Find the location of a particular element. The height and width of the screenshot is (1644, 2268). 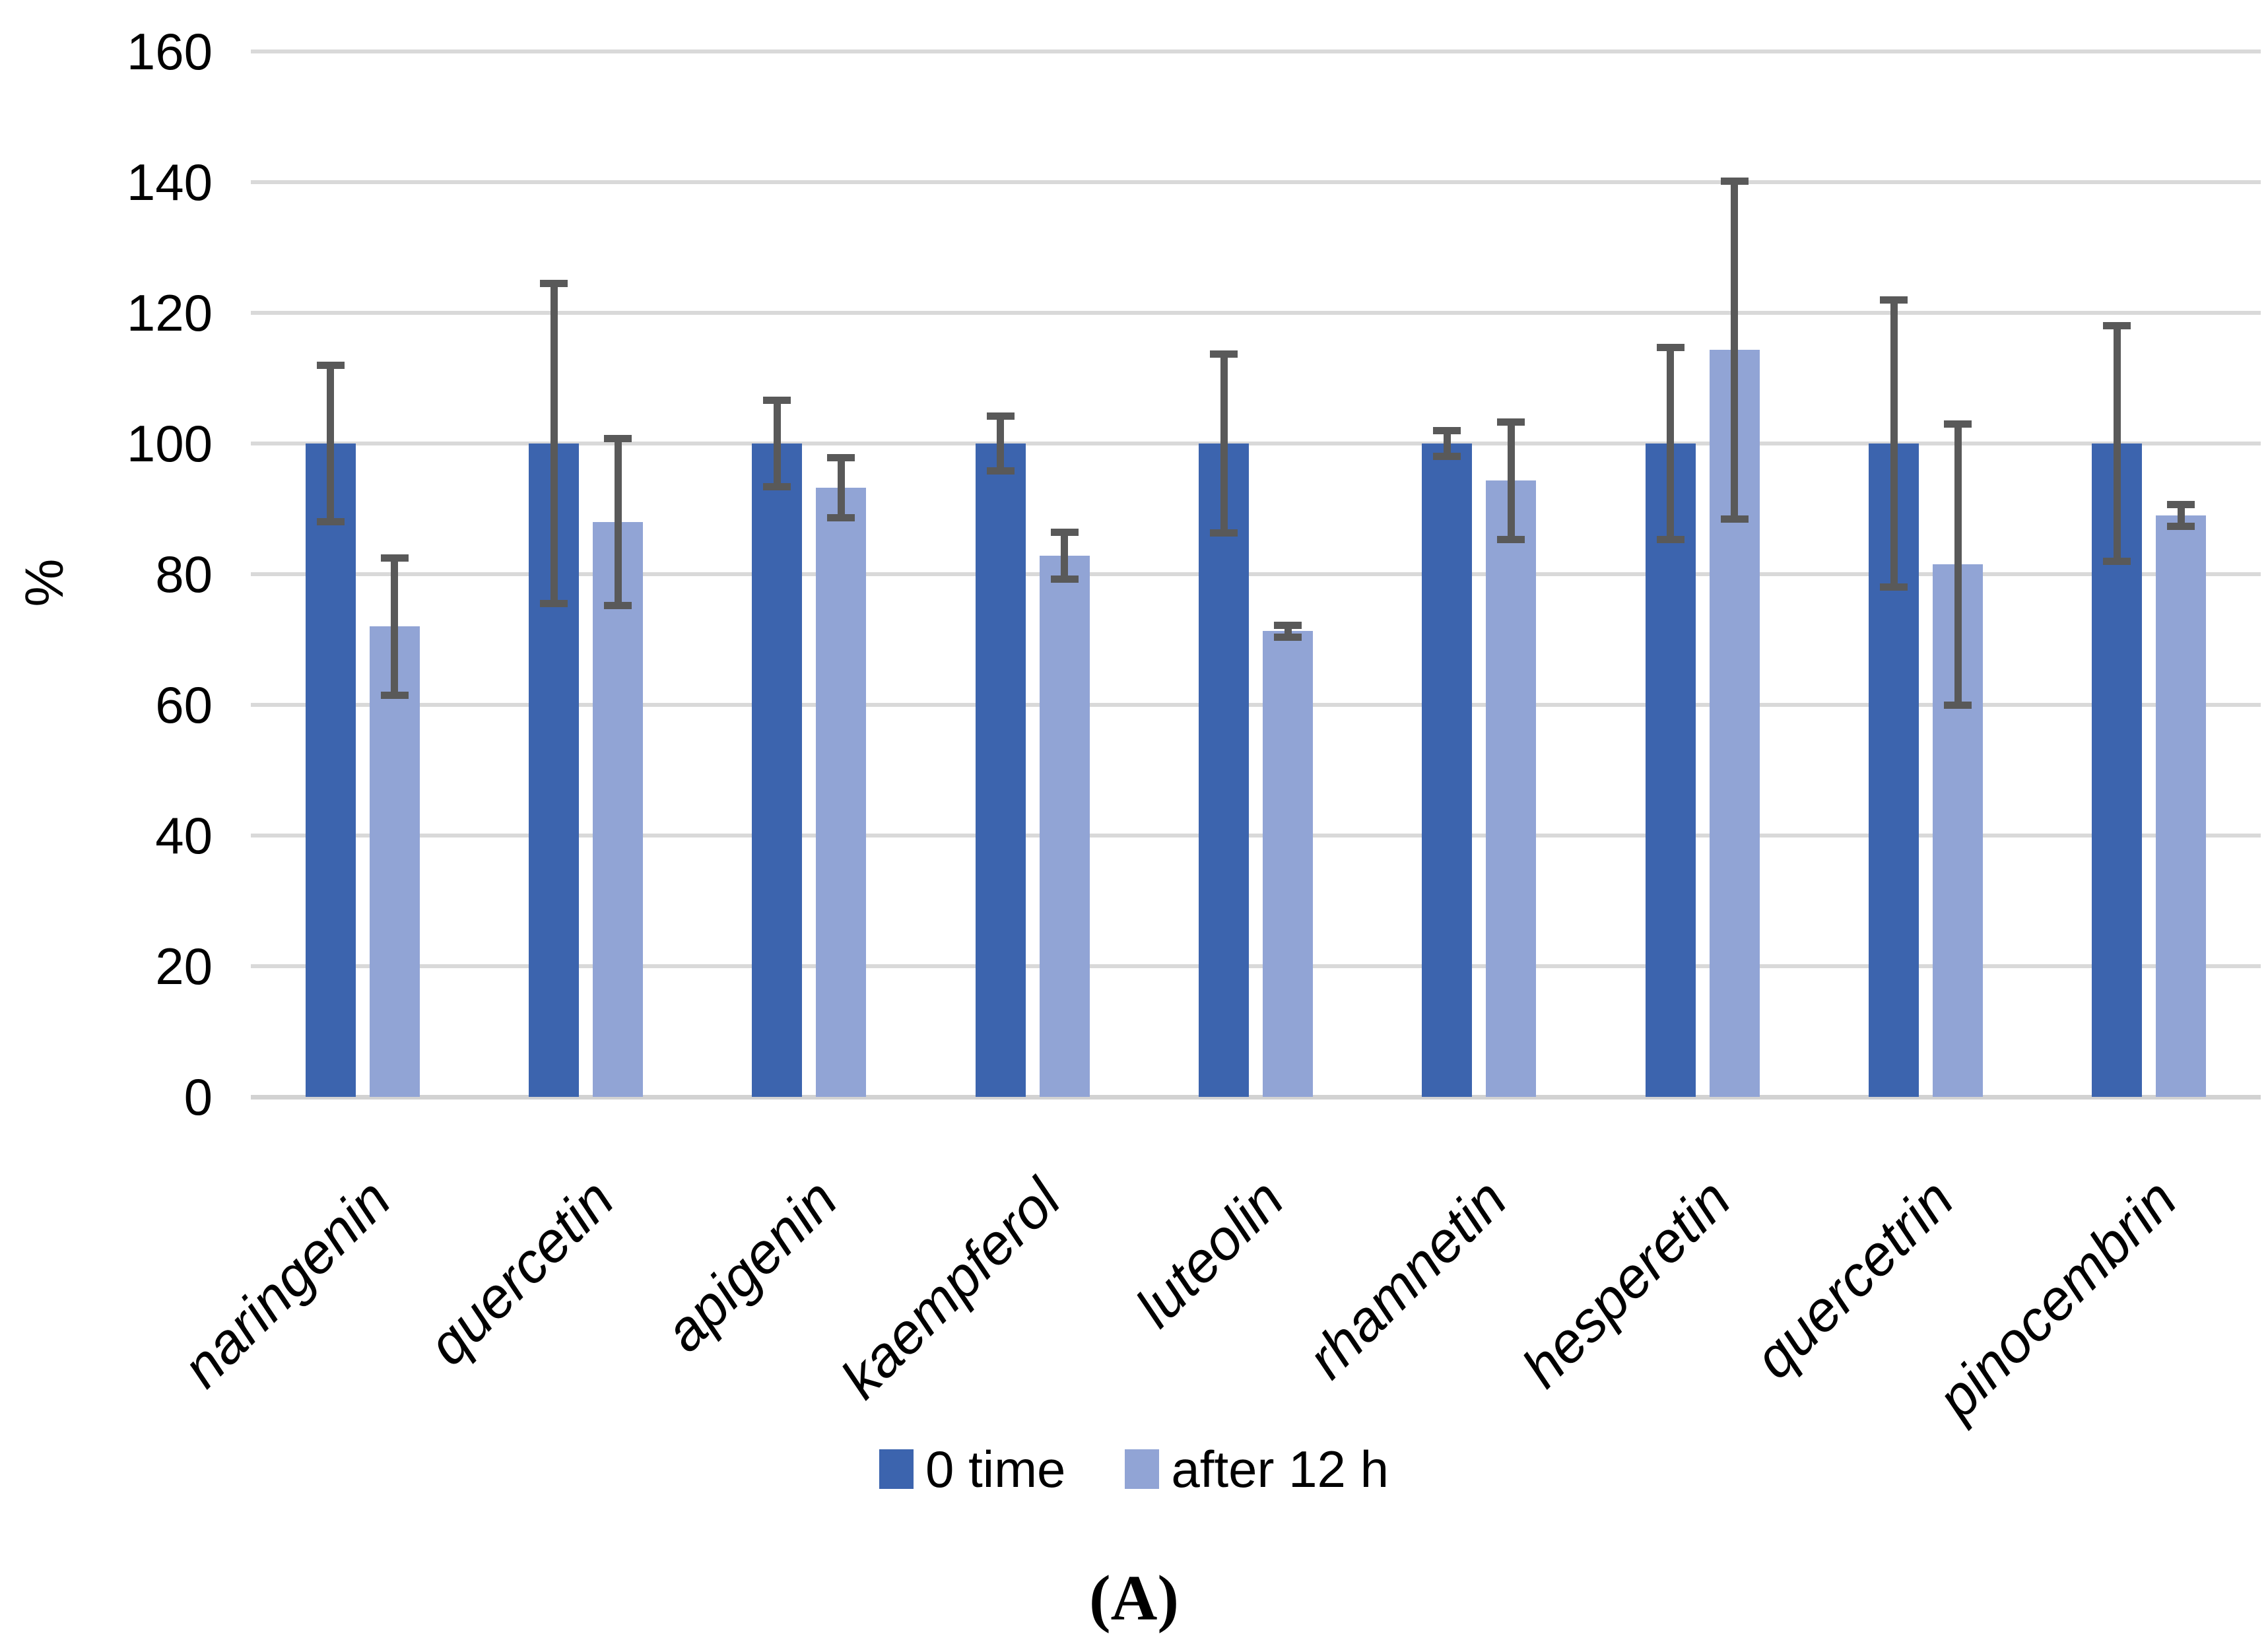

bar-kaempferol-after-12h is located at coordinates (1064, 827).